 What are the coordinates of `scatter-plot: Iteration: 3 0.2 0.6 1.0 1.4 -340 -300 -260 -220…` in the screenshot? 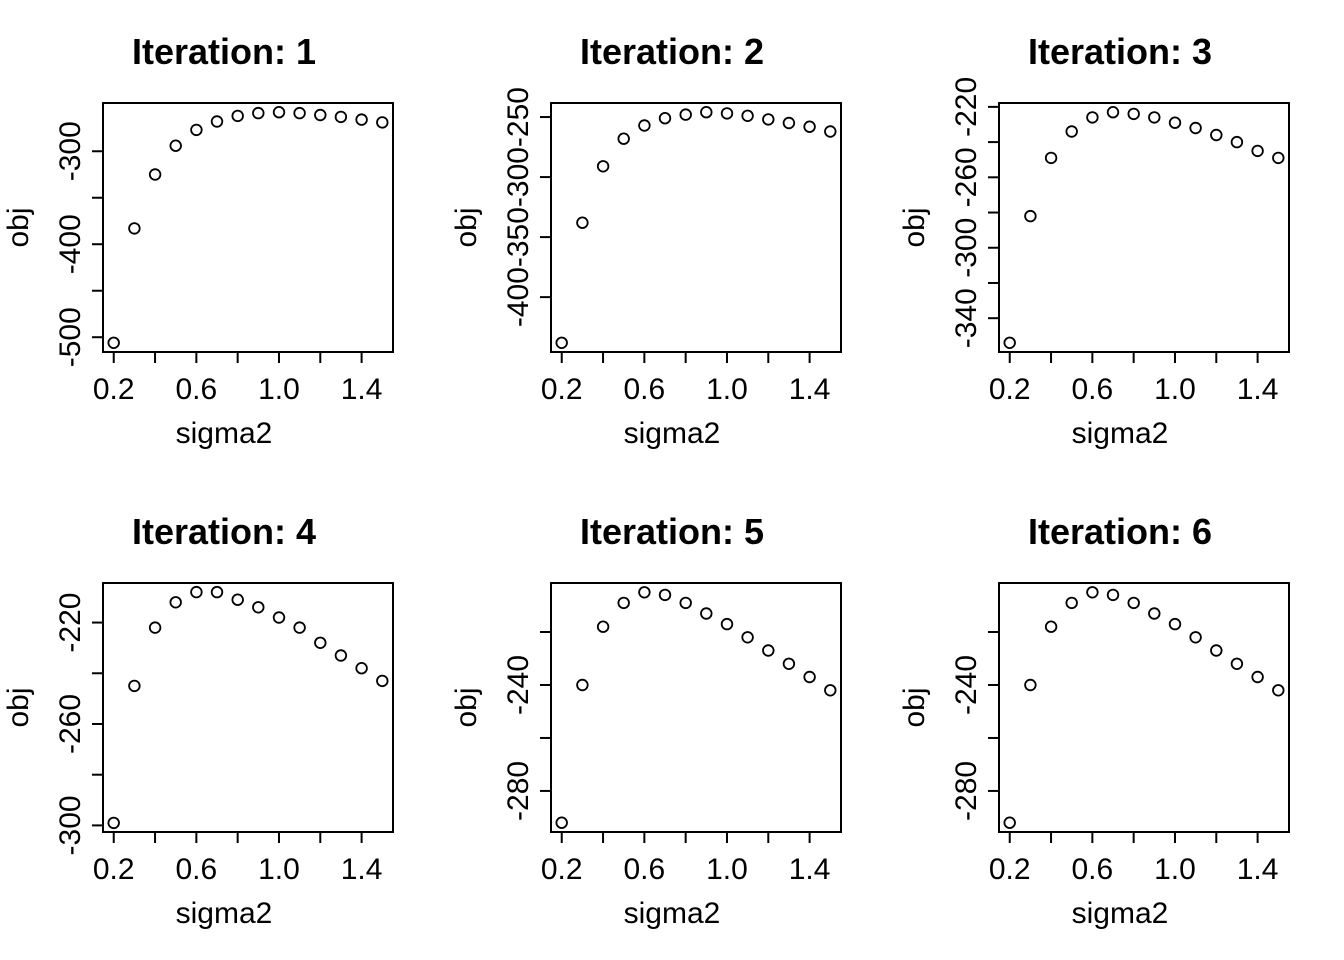 It's located at (1094, 240).